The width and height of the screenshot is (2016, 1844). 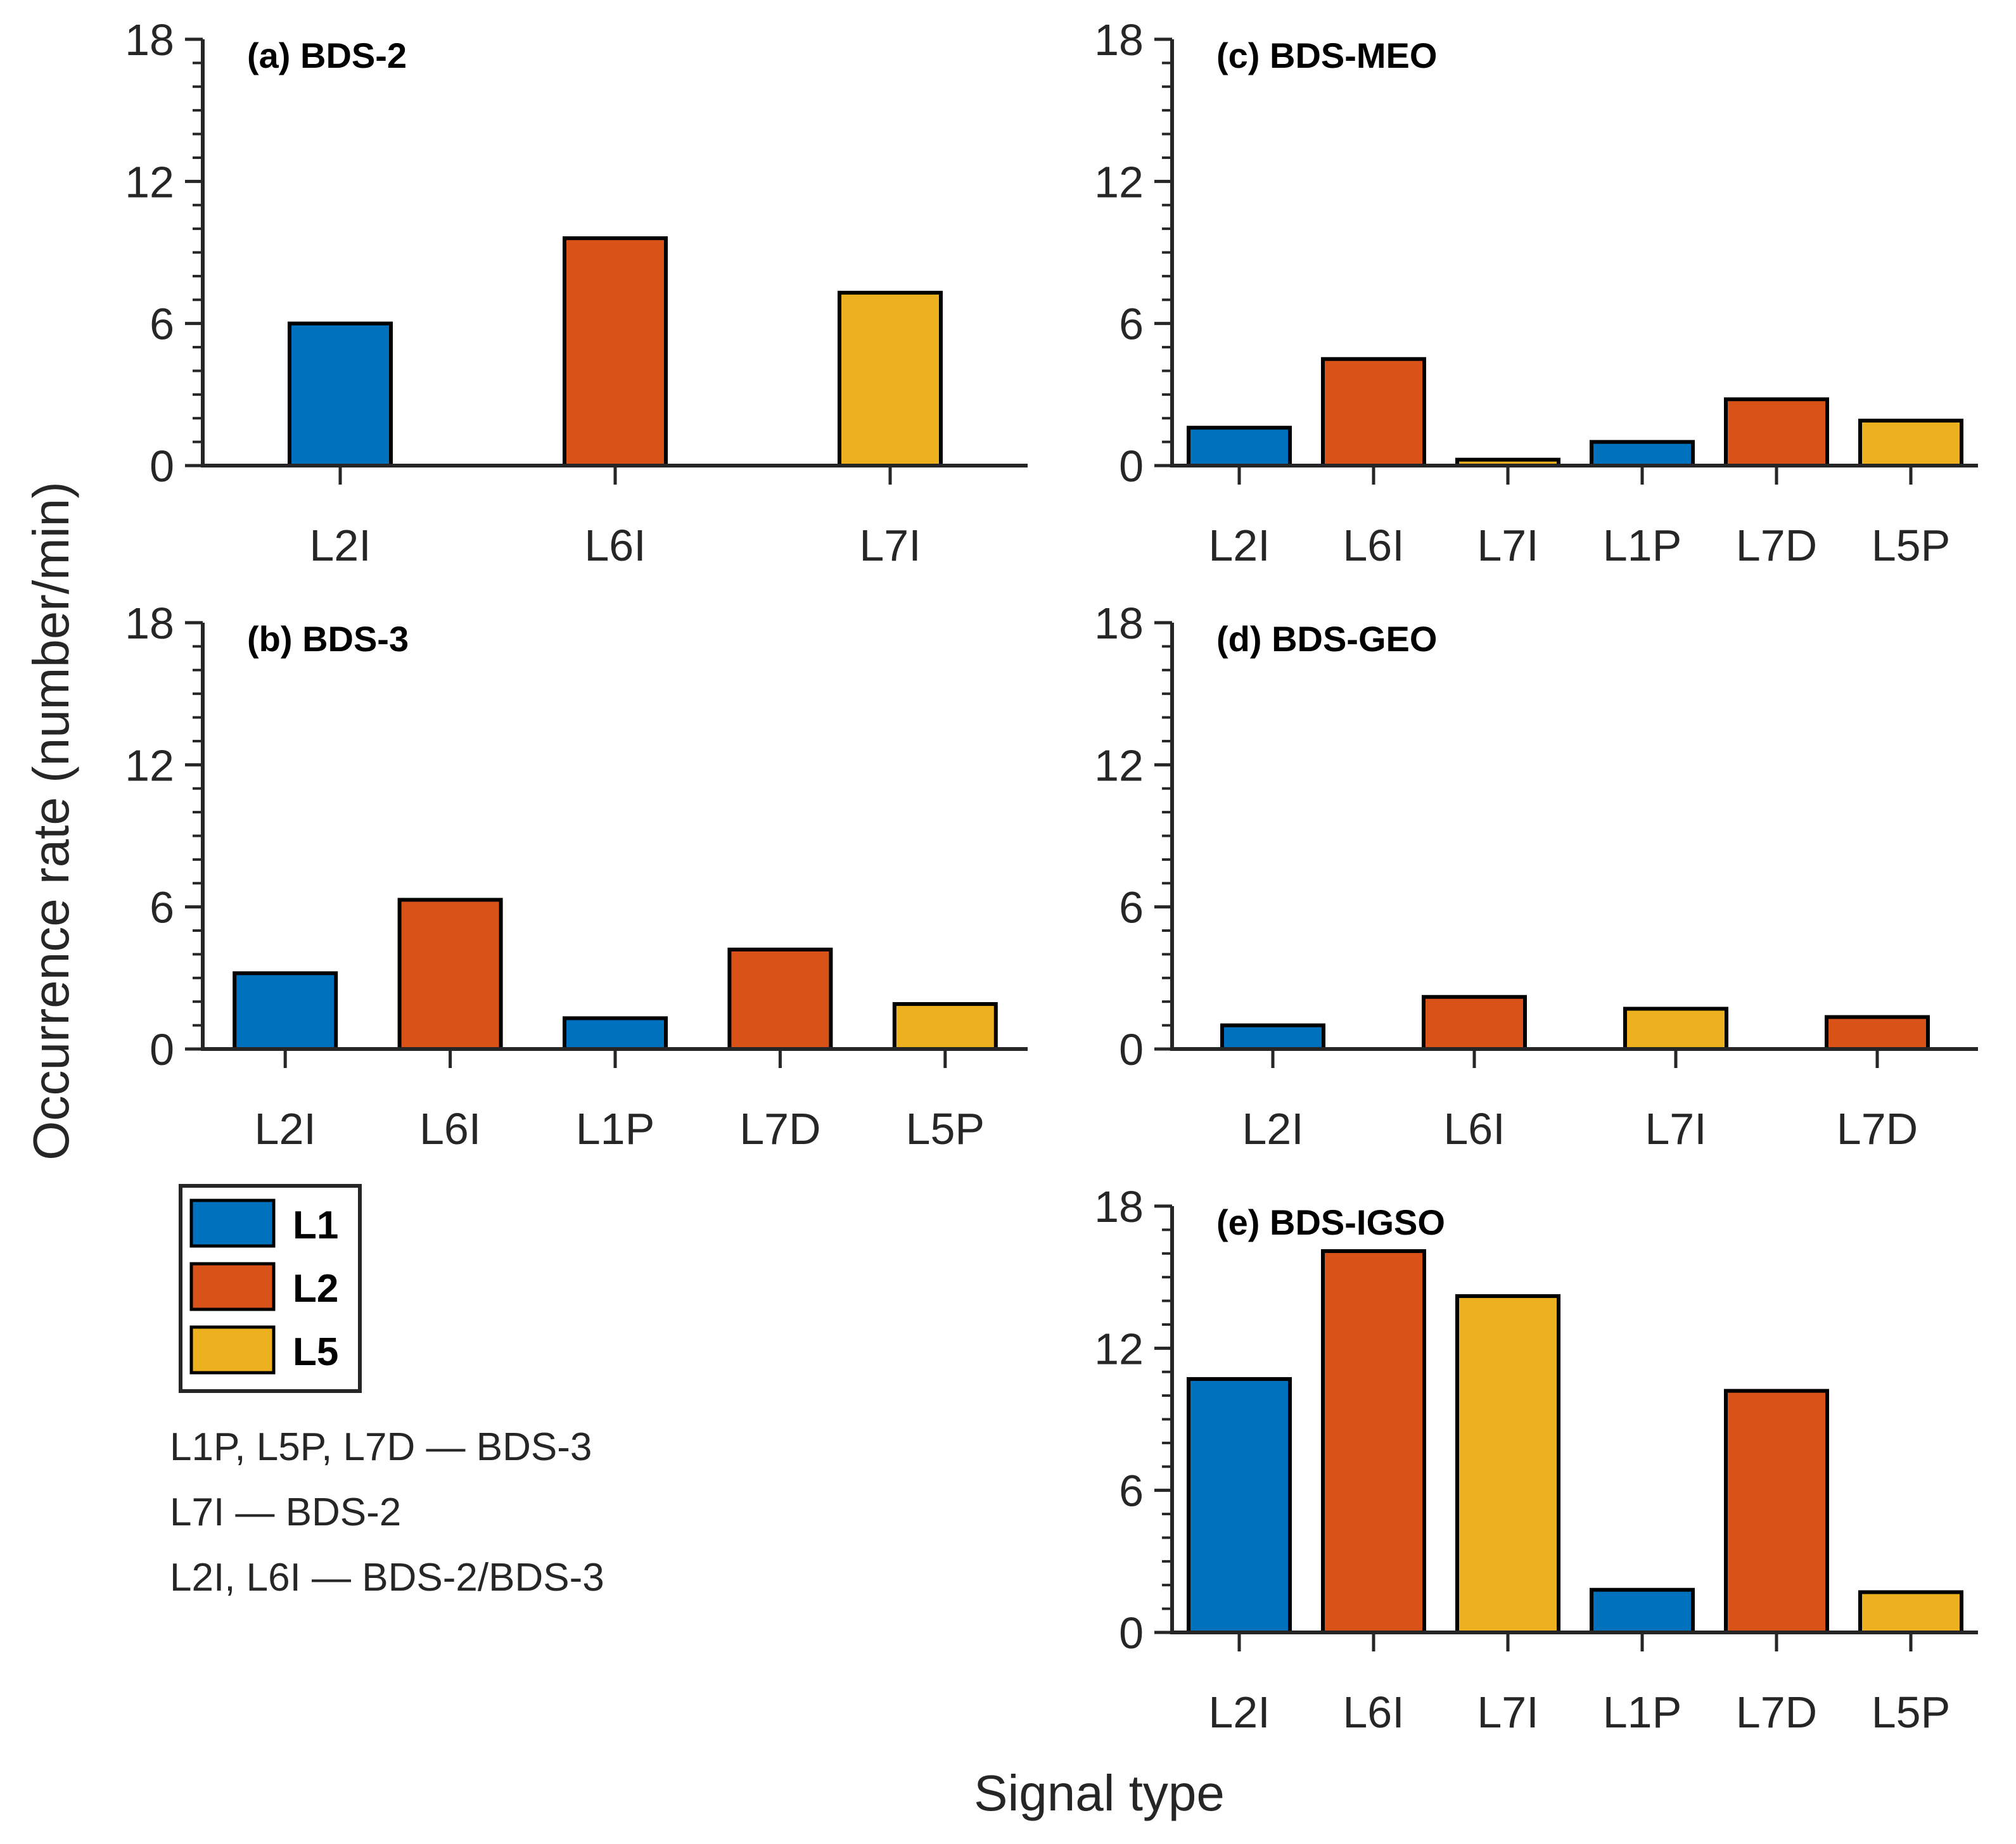 I want to click on bar-d-l7i, so click(x=1675, y=1029).